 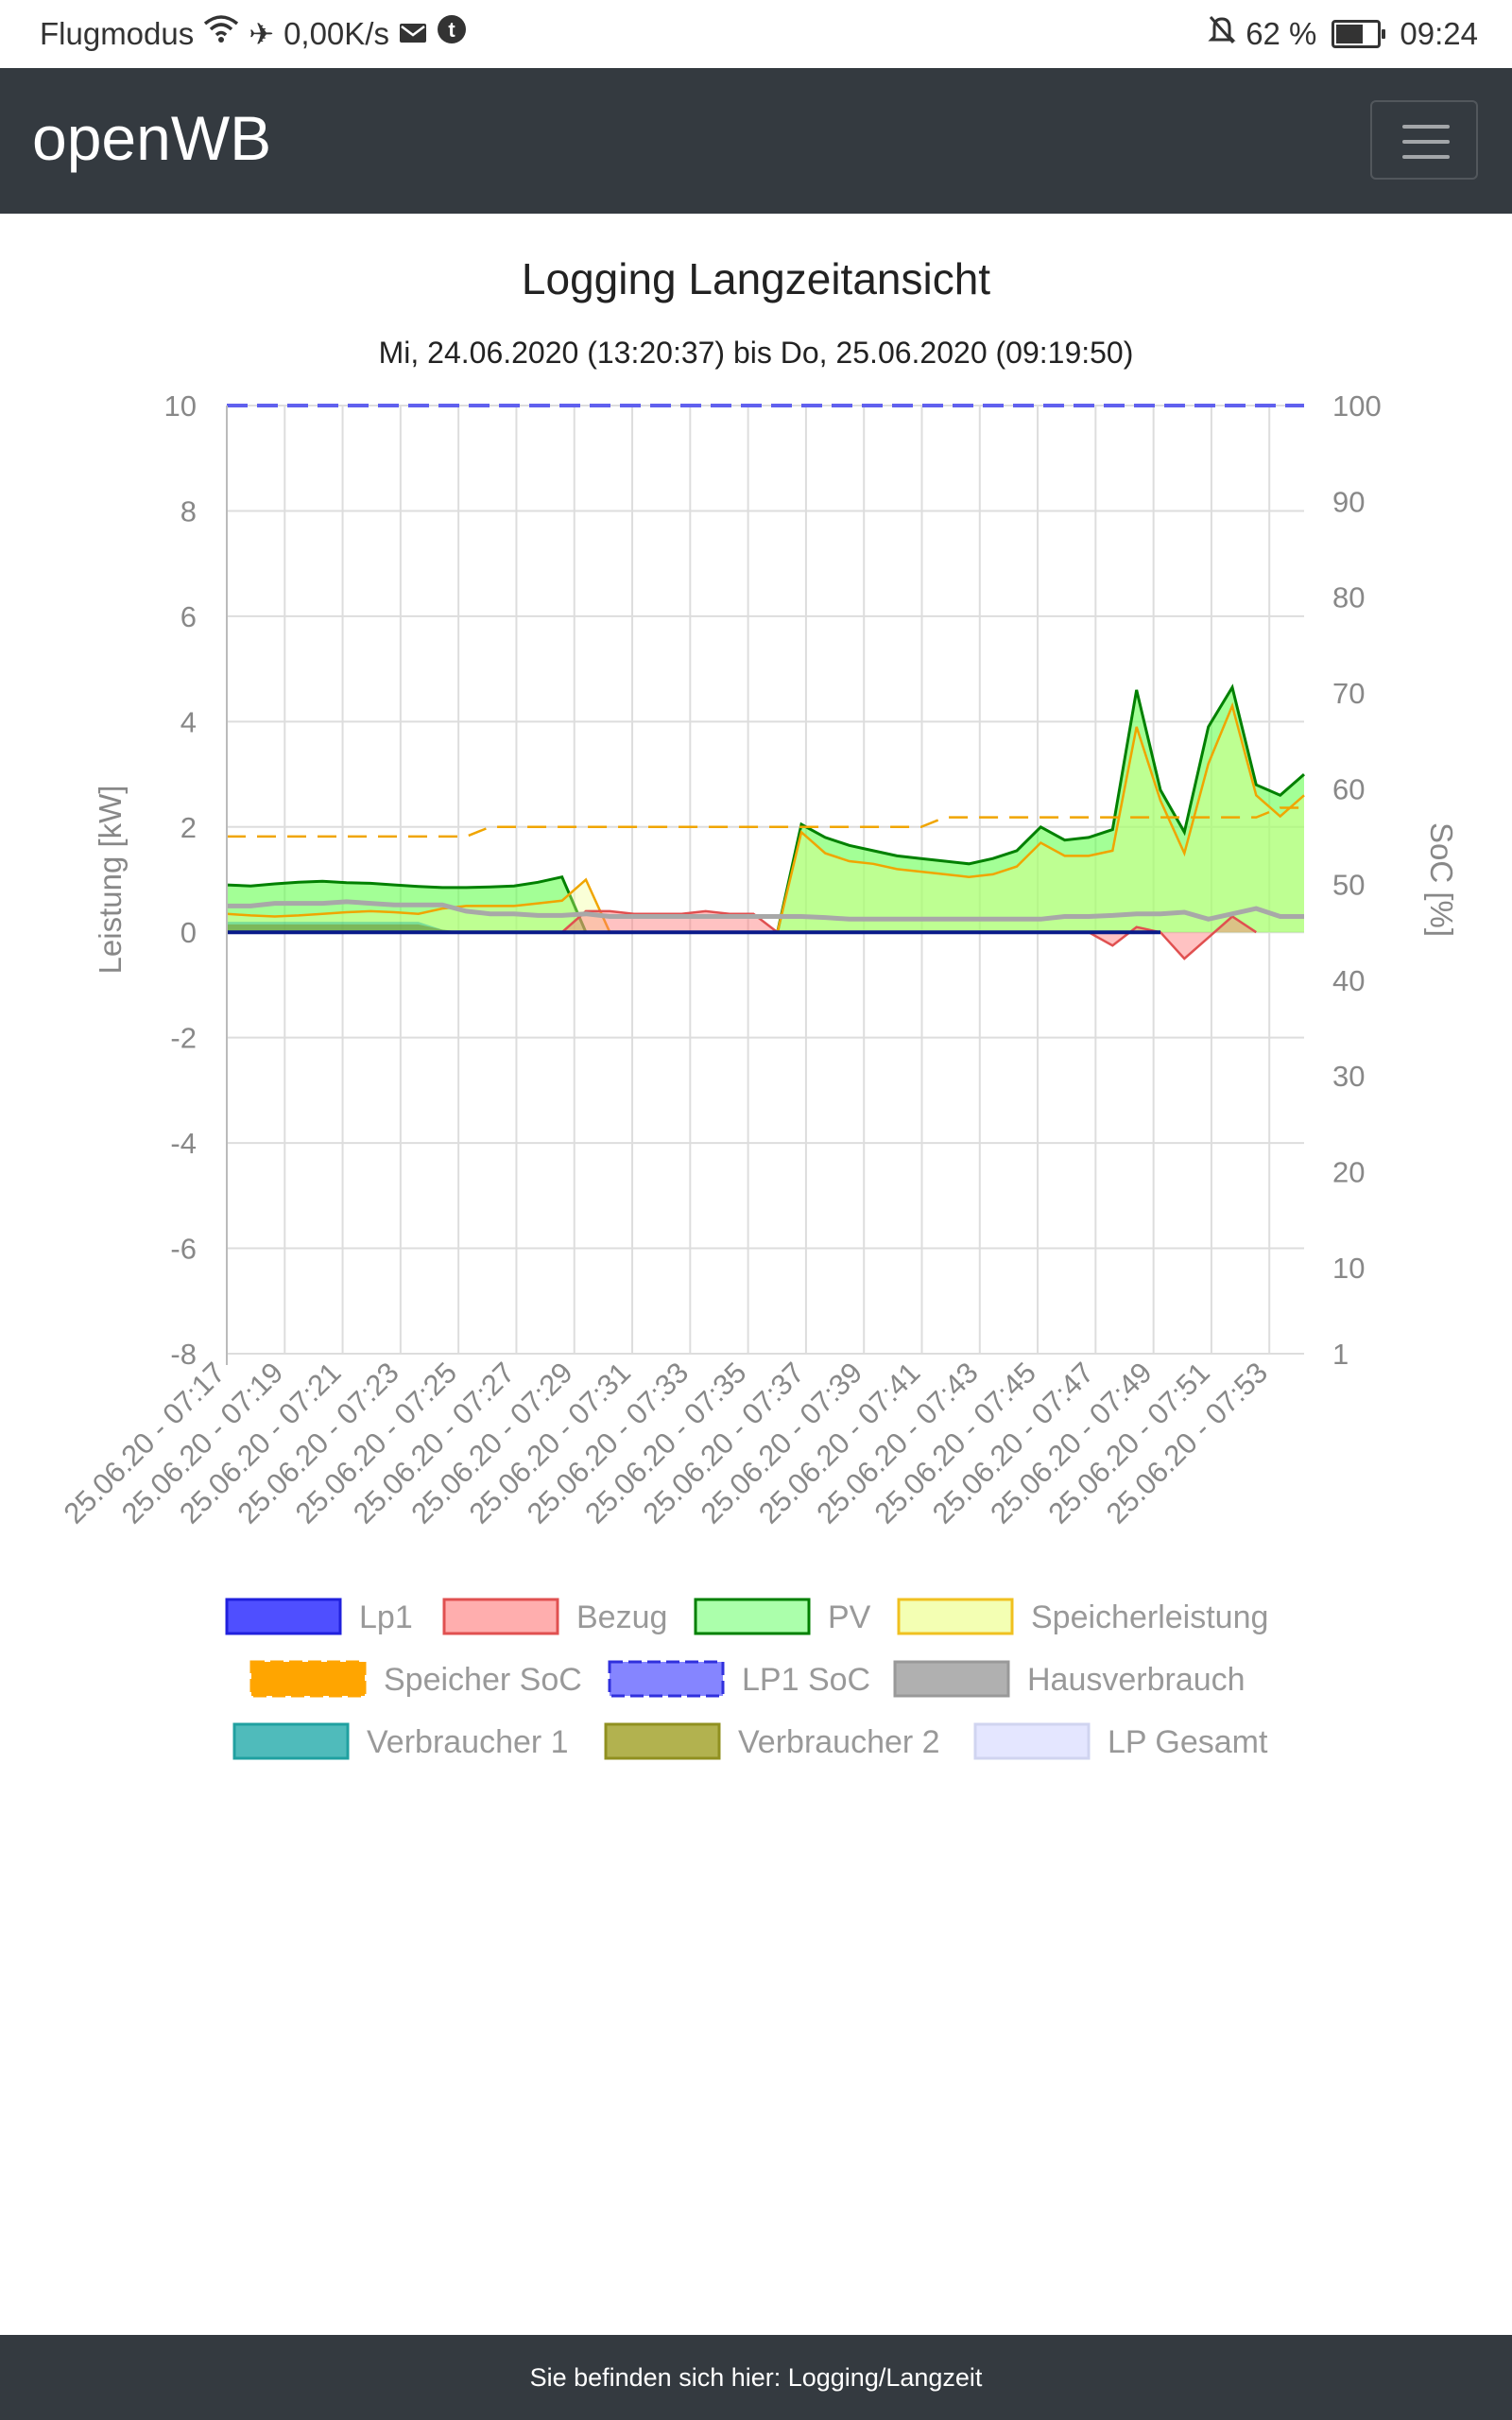 What do you see at coordinates (183, 1354) in the screenshot?
I see `y-tick-label: -8` at bounding box center [183, 1354].